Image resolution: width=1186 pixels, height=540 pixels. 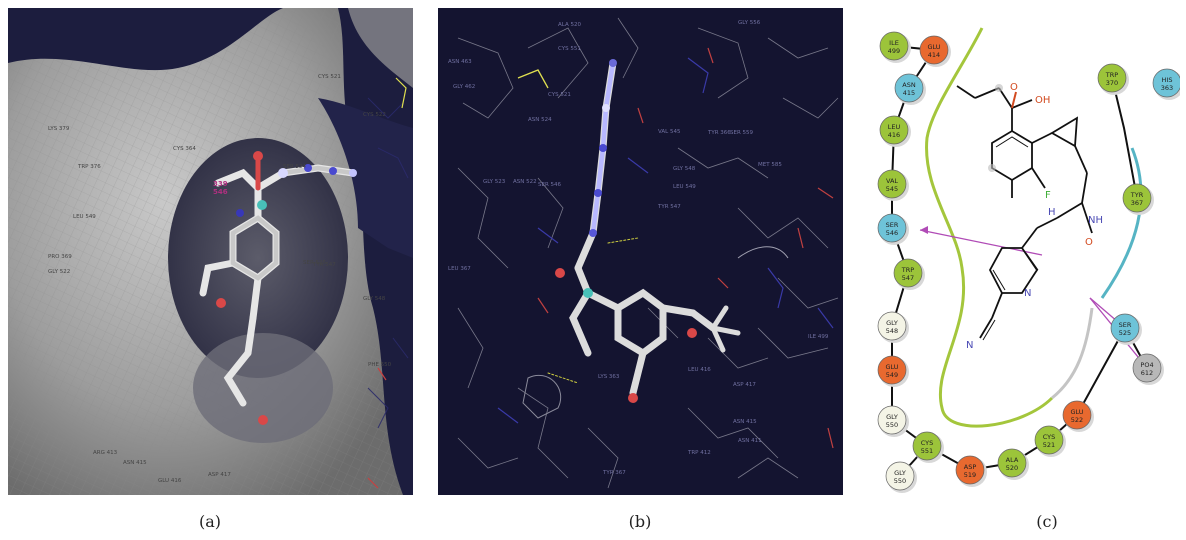 What do you see at coordinates (464, 87) in the screenshot?
I see `panel-b-label: GLY 462` at bounding box center [464, 87].